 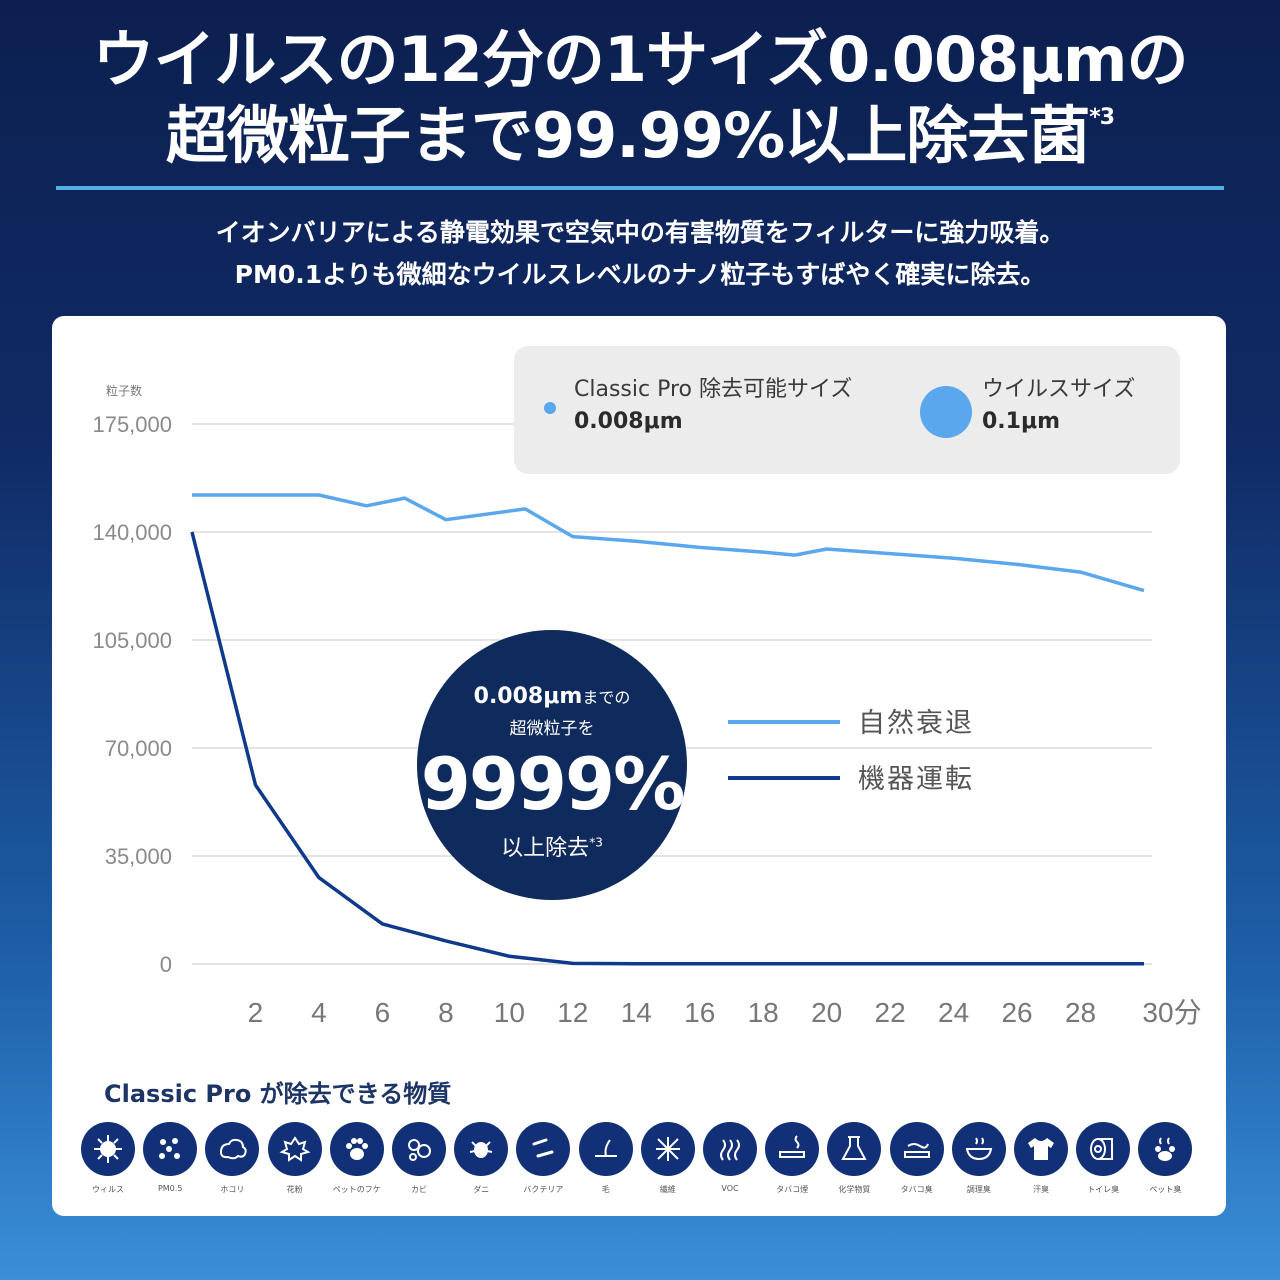 I want to click on y-tick-label: 175,000, so click(x=132, y=424).